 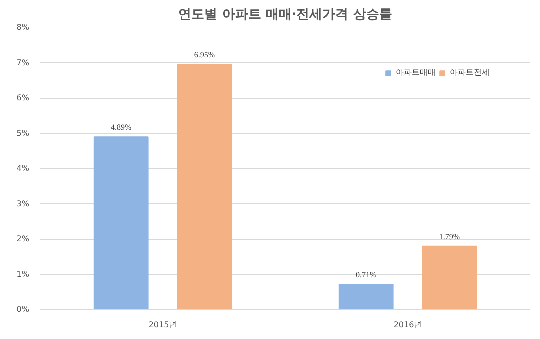 I want to click on legend-label: 아파트전세, so click(x=470, y=72).